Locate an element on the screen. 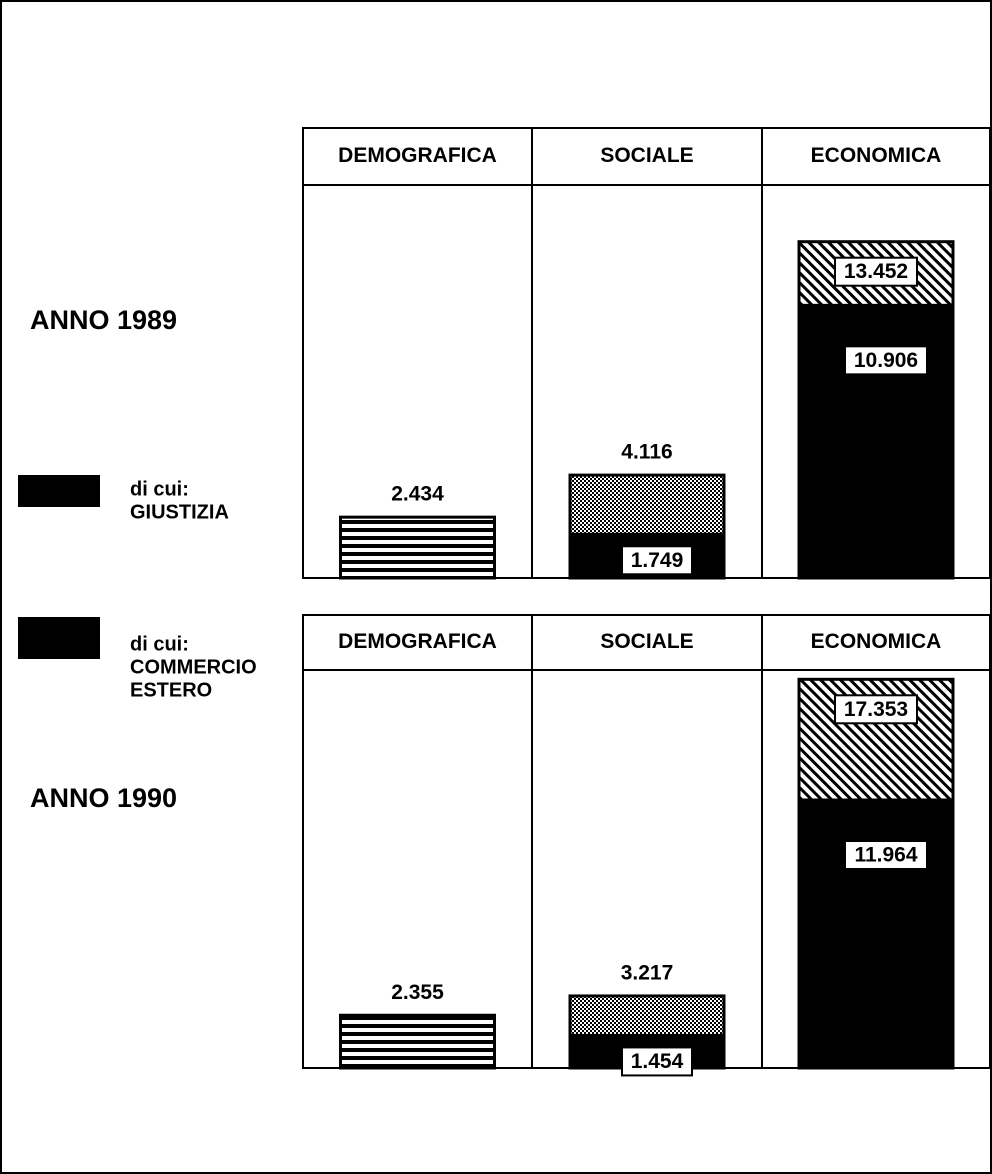 The width and height of the screenshot is (992, 1174). legend-label: GIUSTIZIA is located at coordinates (179, 512).